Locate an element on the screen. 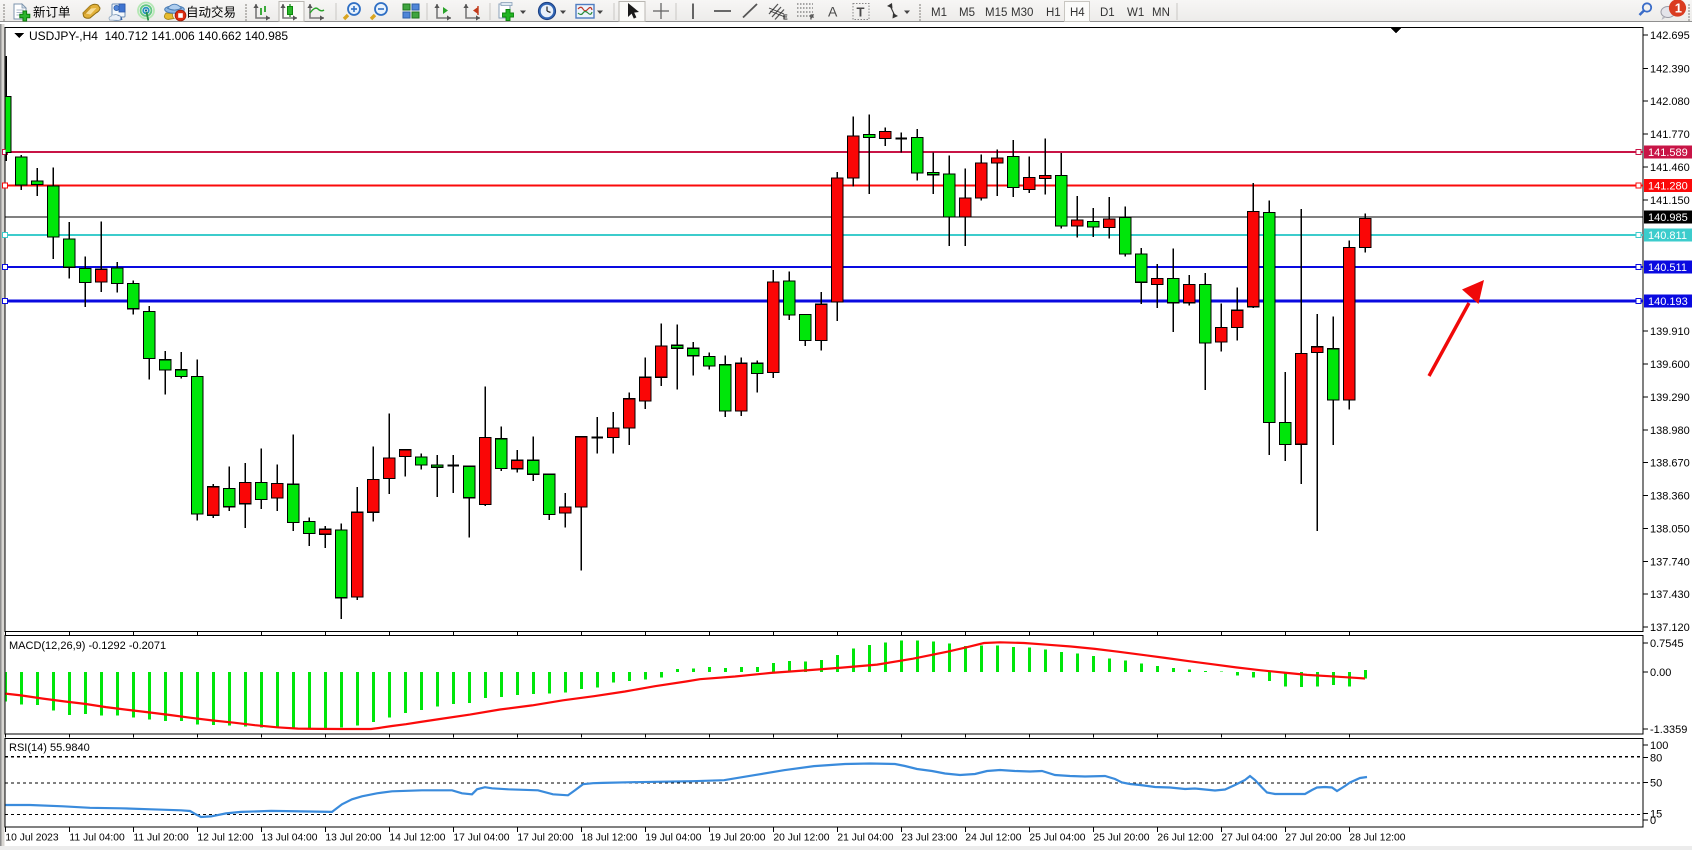  svg-text: W1 is located at coordinates (1135, 13).